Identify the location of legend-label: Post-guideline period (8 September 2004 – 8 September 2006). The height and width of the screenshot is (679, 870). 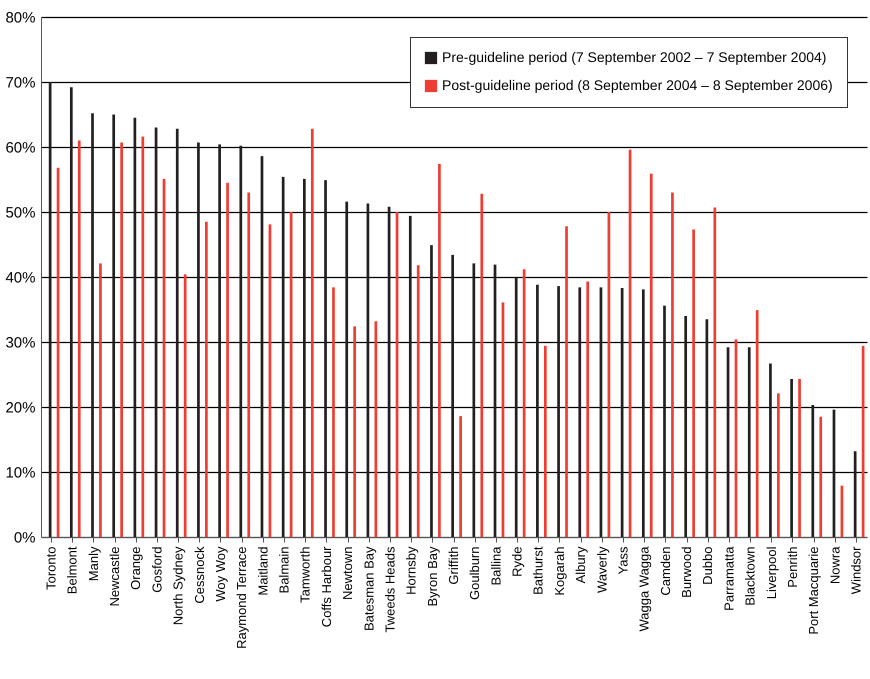
(637, 85).